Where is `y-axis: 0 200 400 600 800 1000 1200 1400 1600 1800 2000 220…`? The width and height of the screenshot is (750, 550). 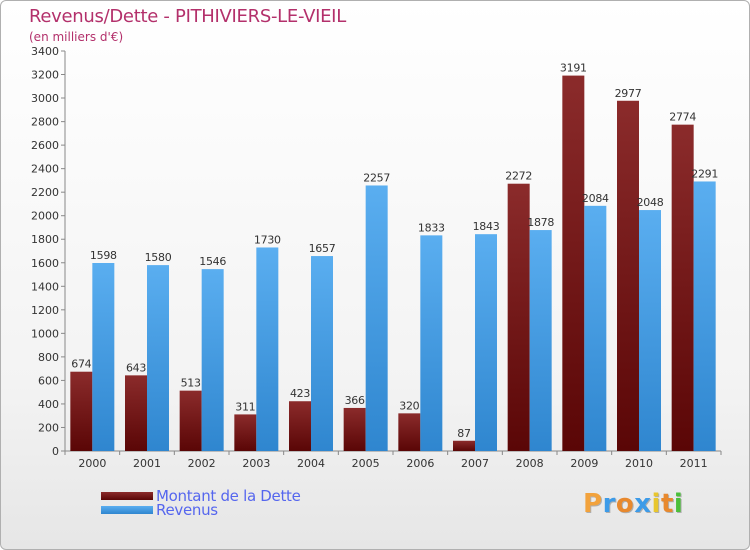 y-axis: 0 200 400 600 800 1000 1200 1400 1600 1800 2000 220… is located at coordinates (48, 251).